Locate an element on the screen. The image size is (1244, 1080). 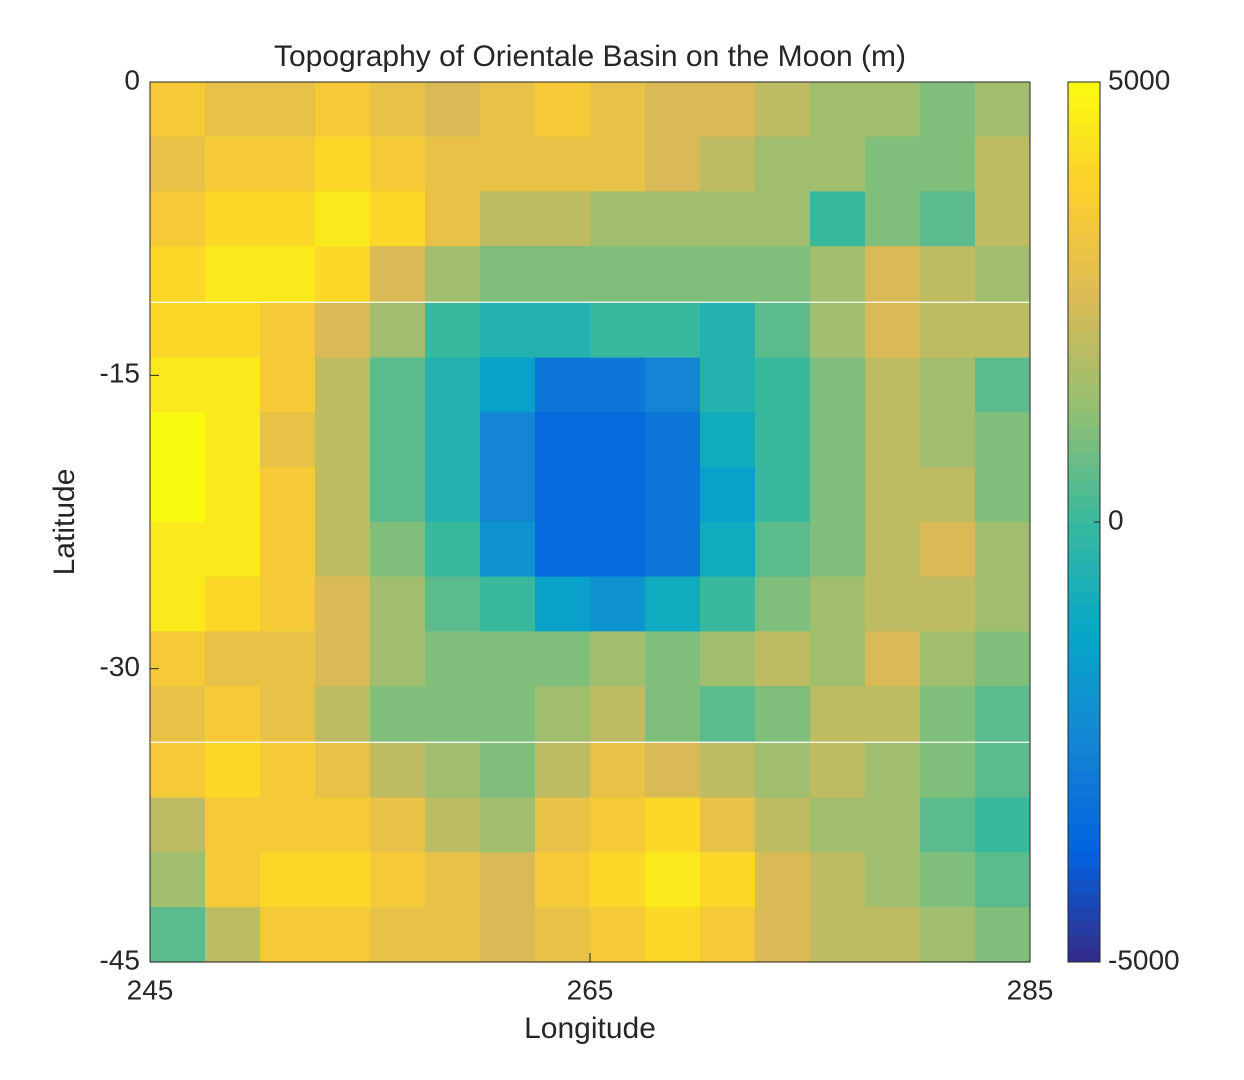
x-axis-label: Longitude is located at coordinates (590, 1028).